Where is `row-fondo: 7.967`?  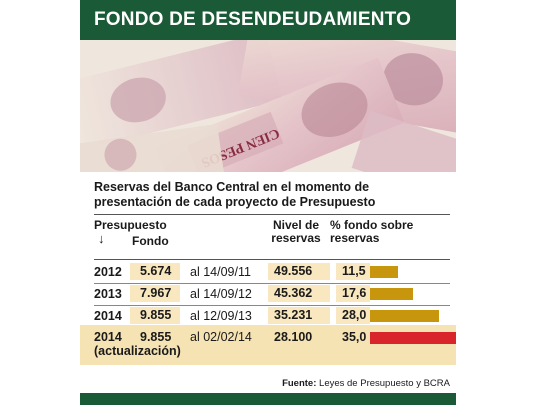 row-fondo: 7.967 is located at coordinates (155, 293).